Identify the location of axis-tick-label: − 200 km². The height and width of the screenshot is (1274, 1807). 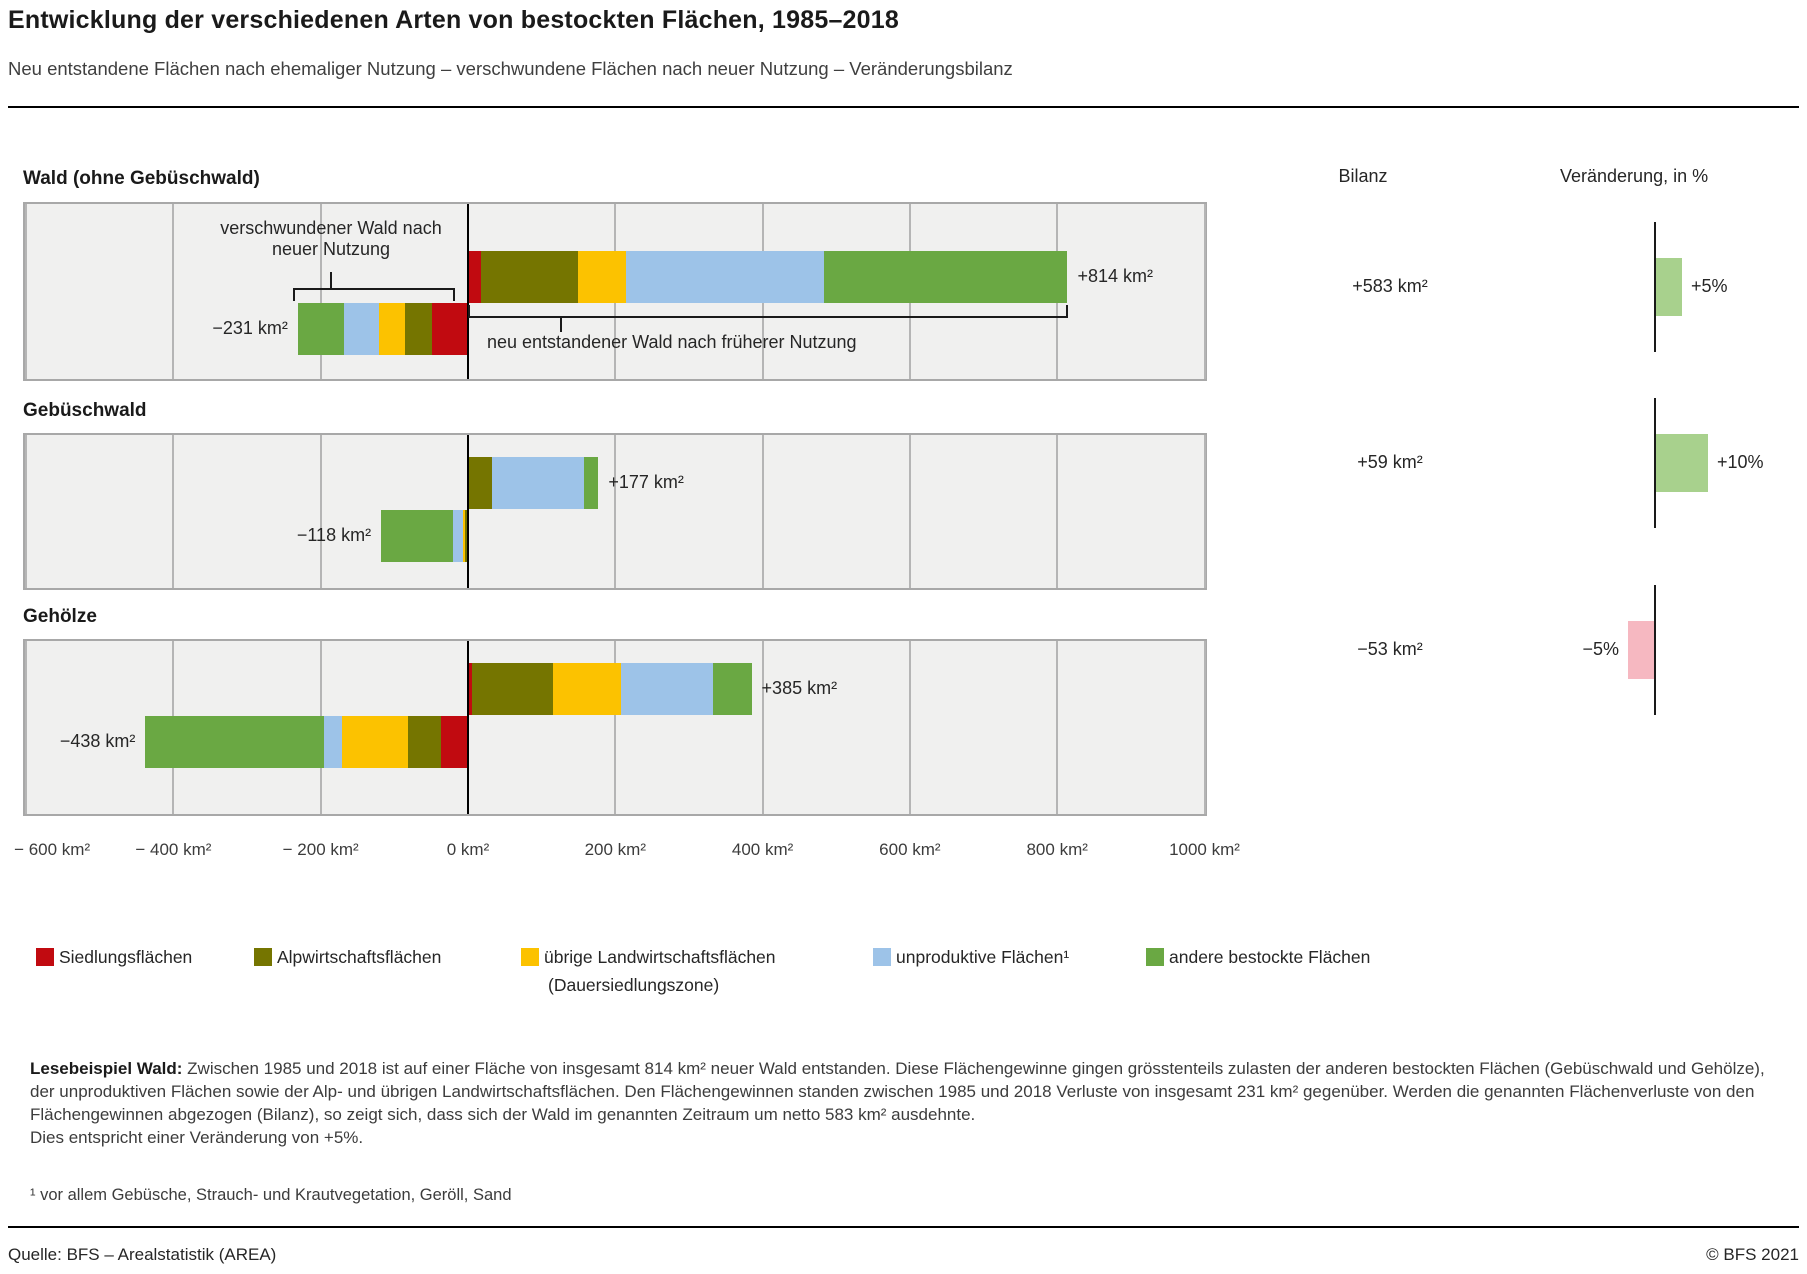
(320, 849).